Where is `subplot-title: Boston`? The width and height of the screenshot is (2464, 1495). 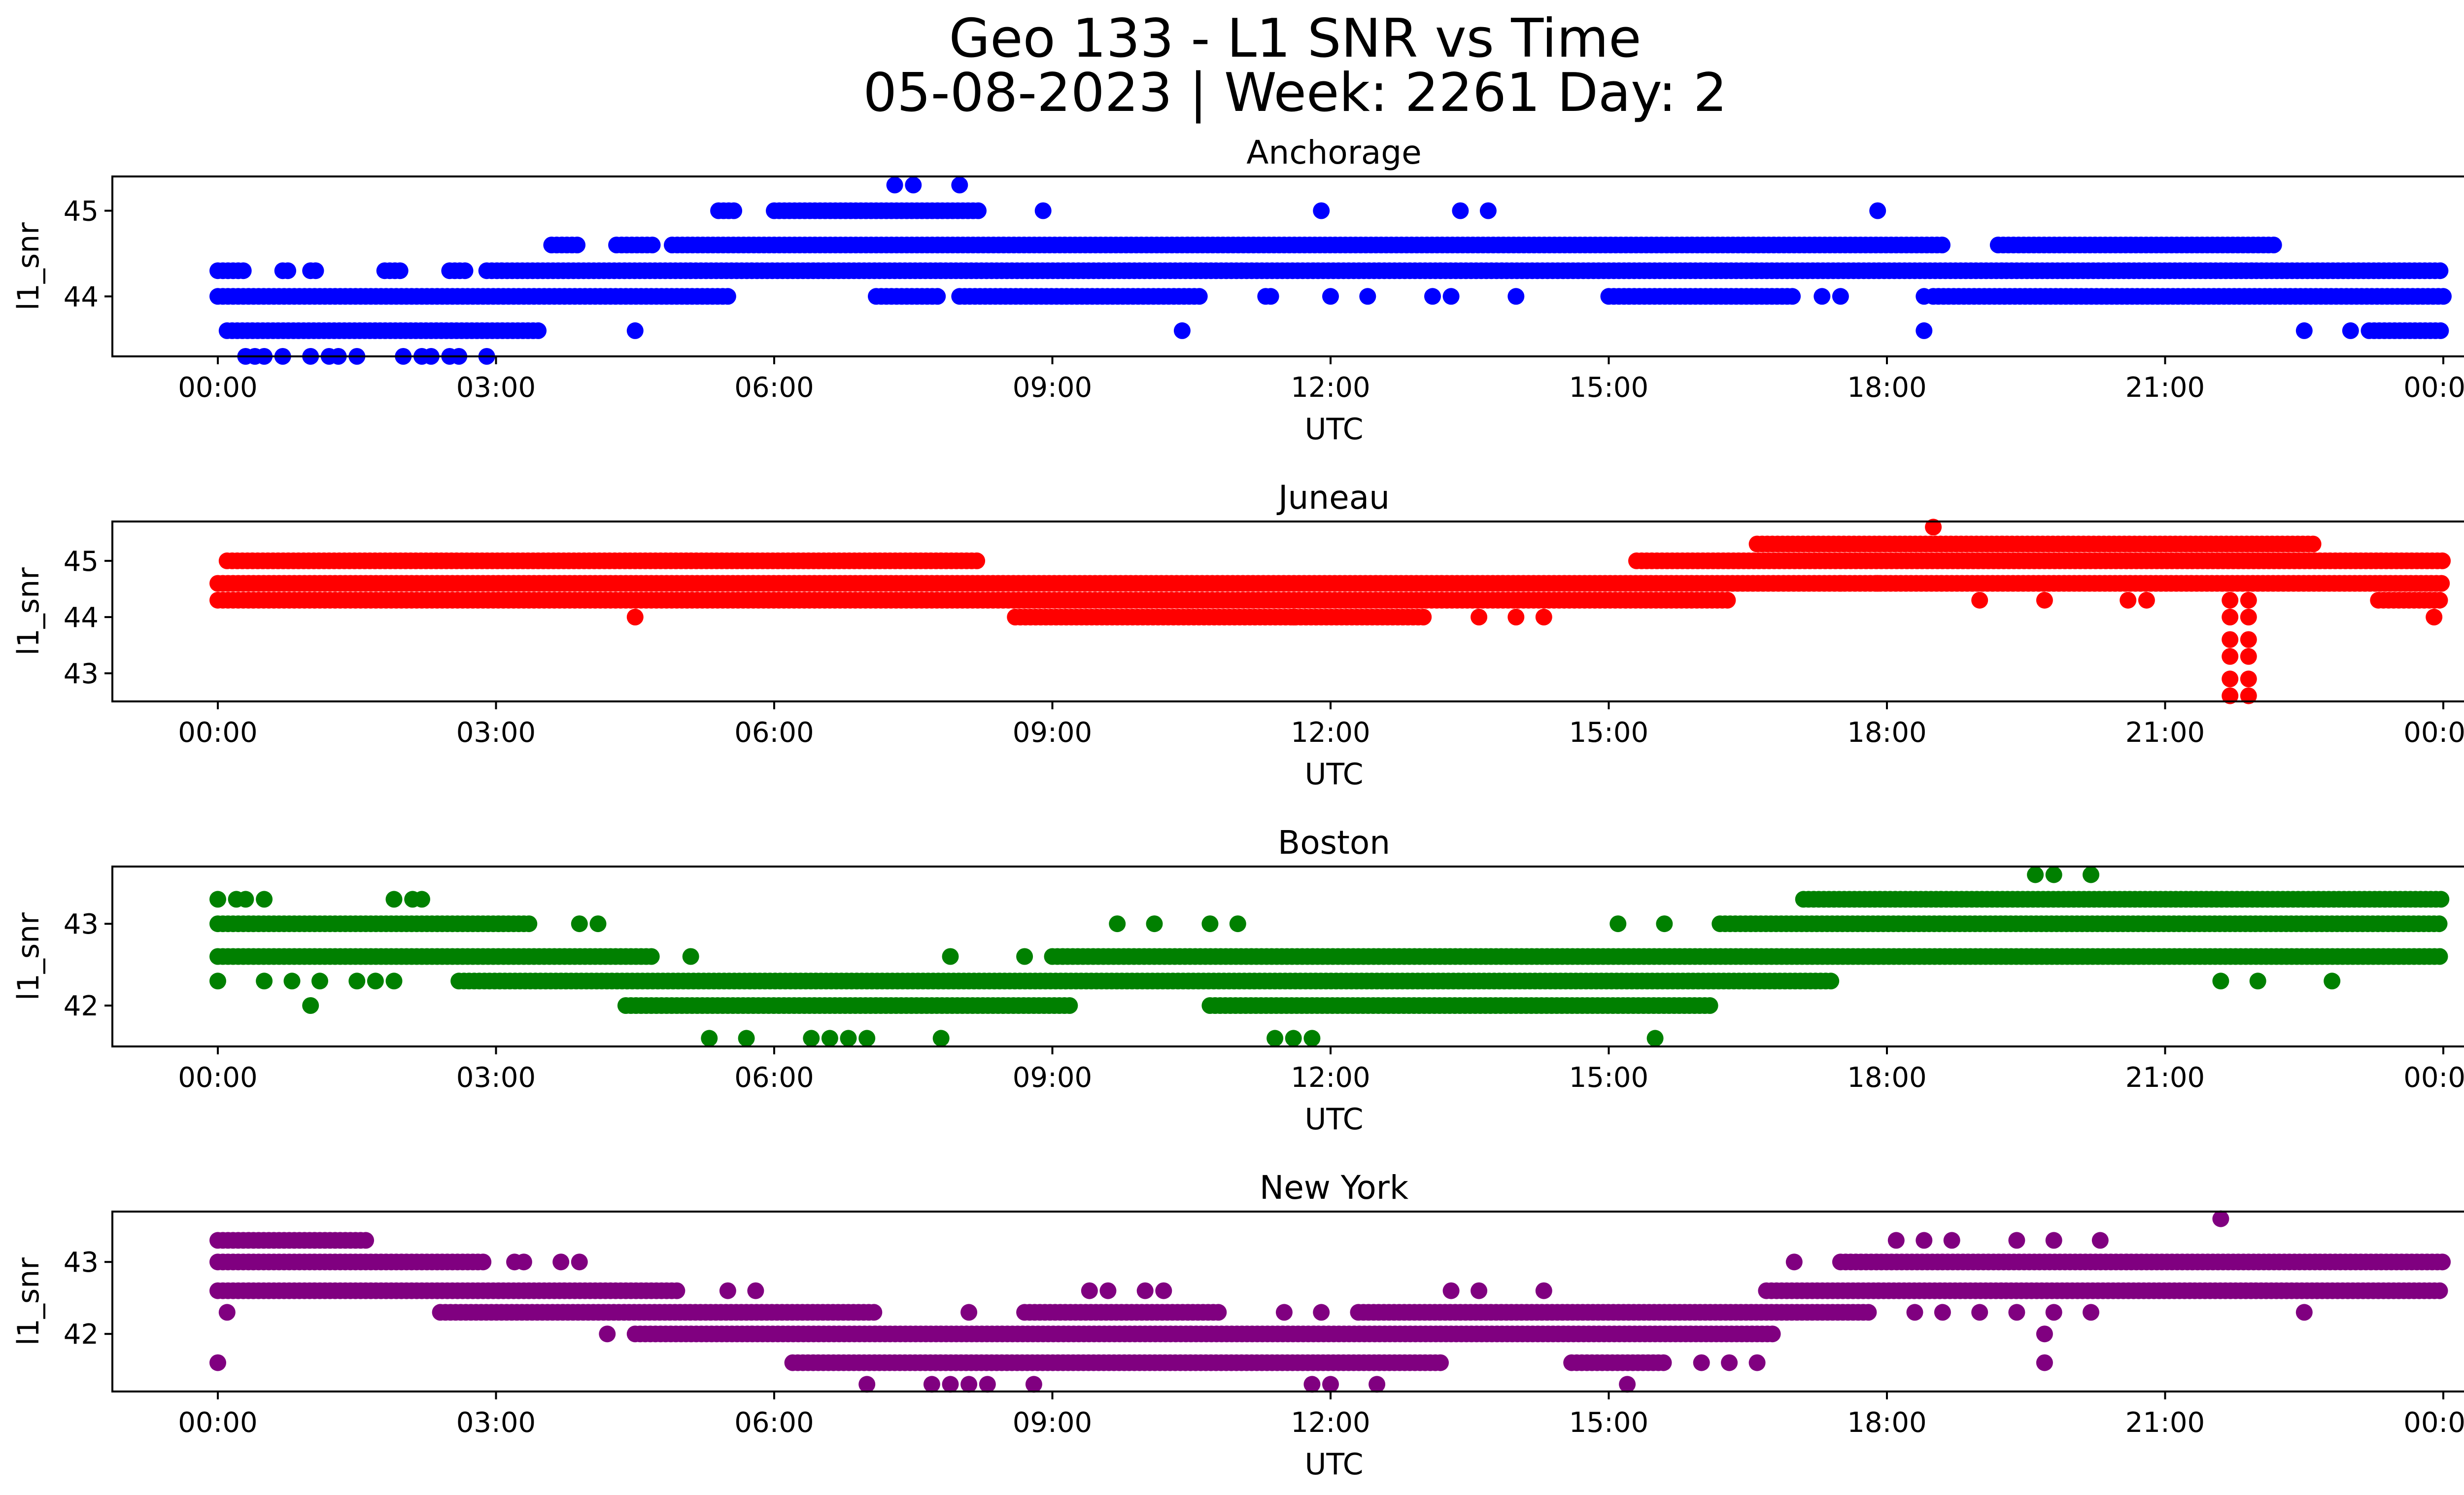 subplot-title: Boston is located at coordinates (1334, 843).